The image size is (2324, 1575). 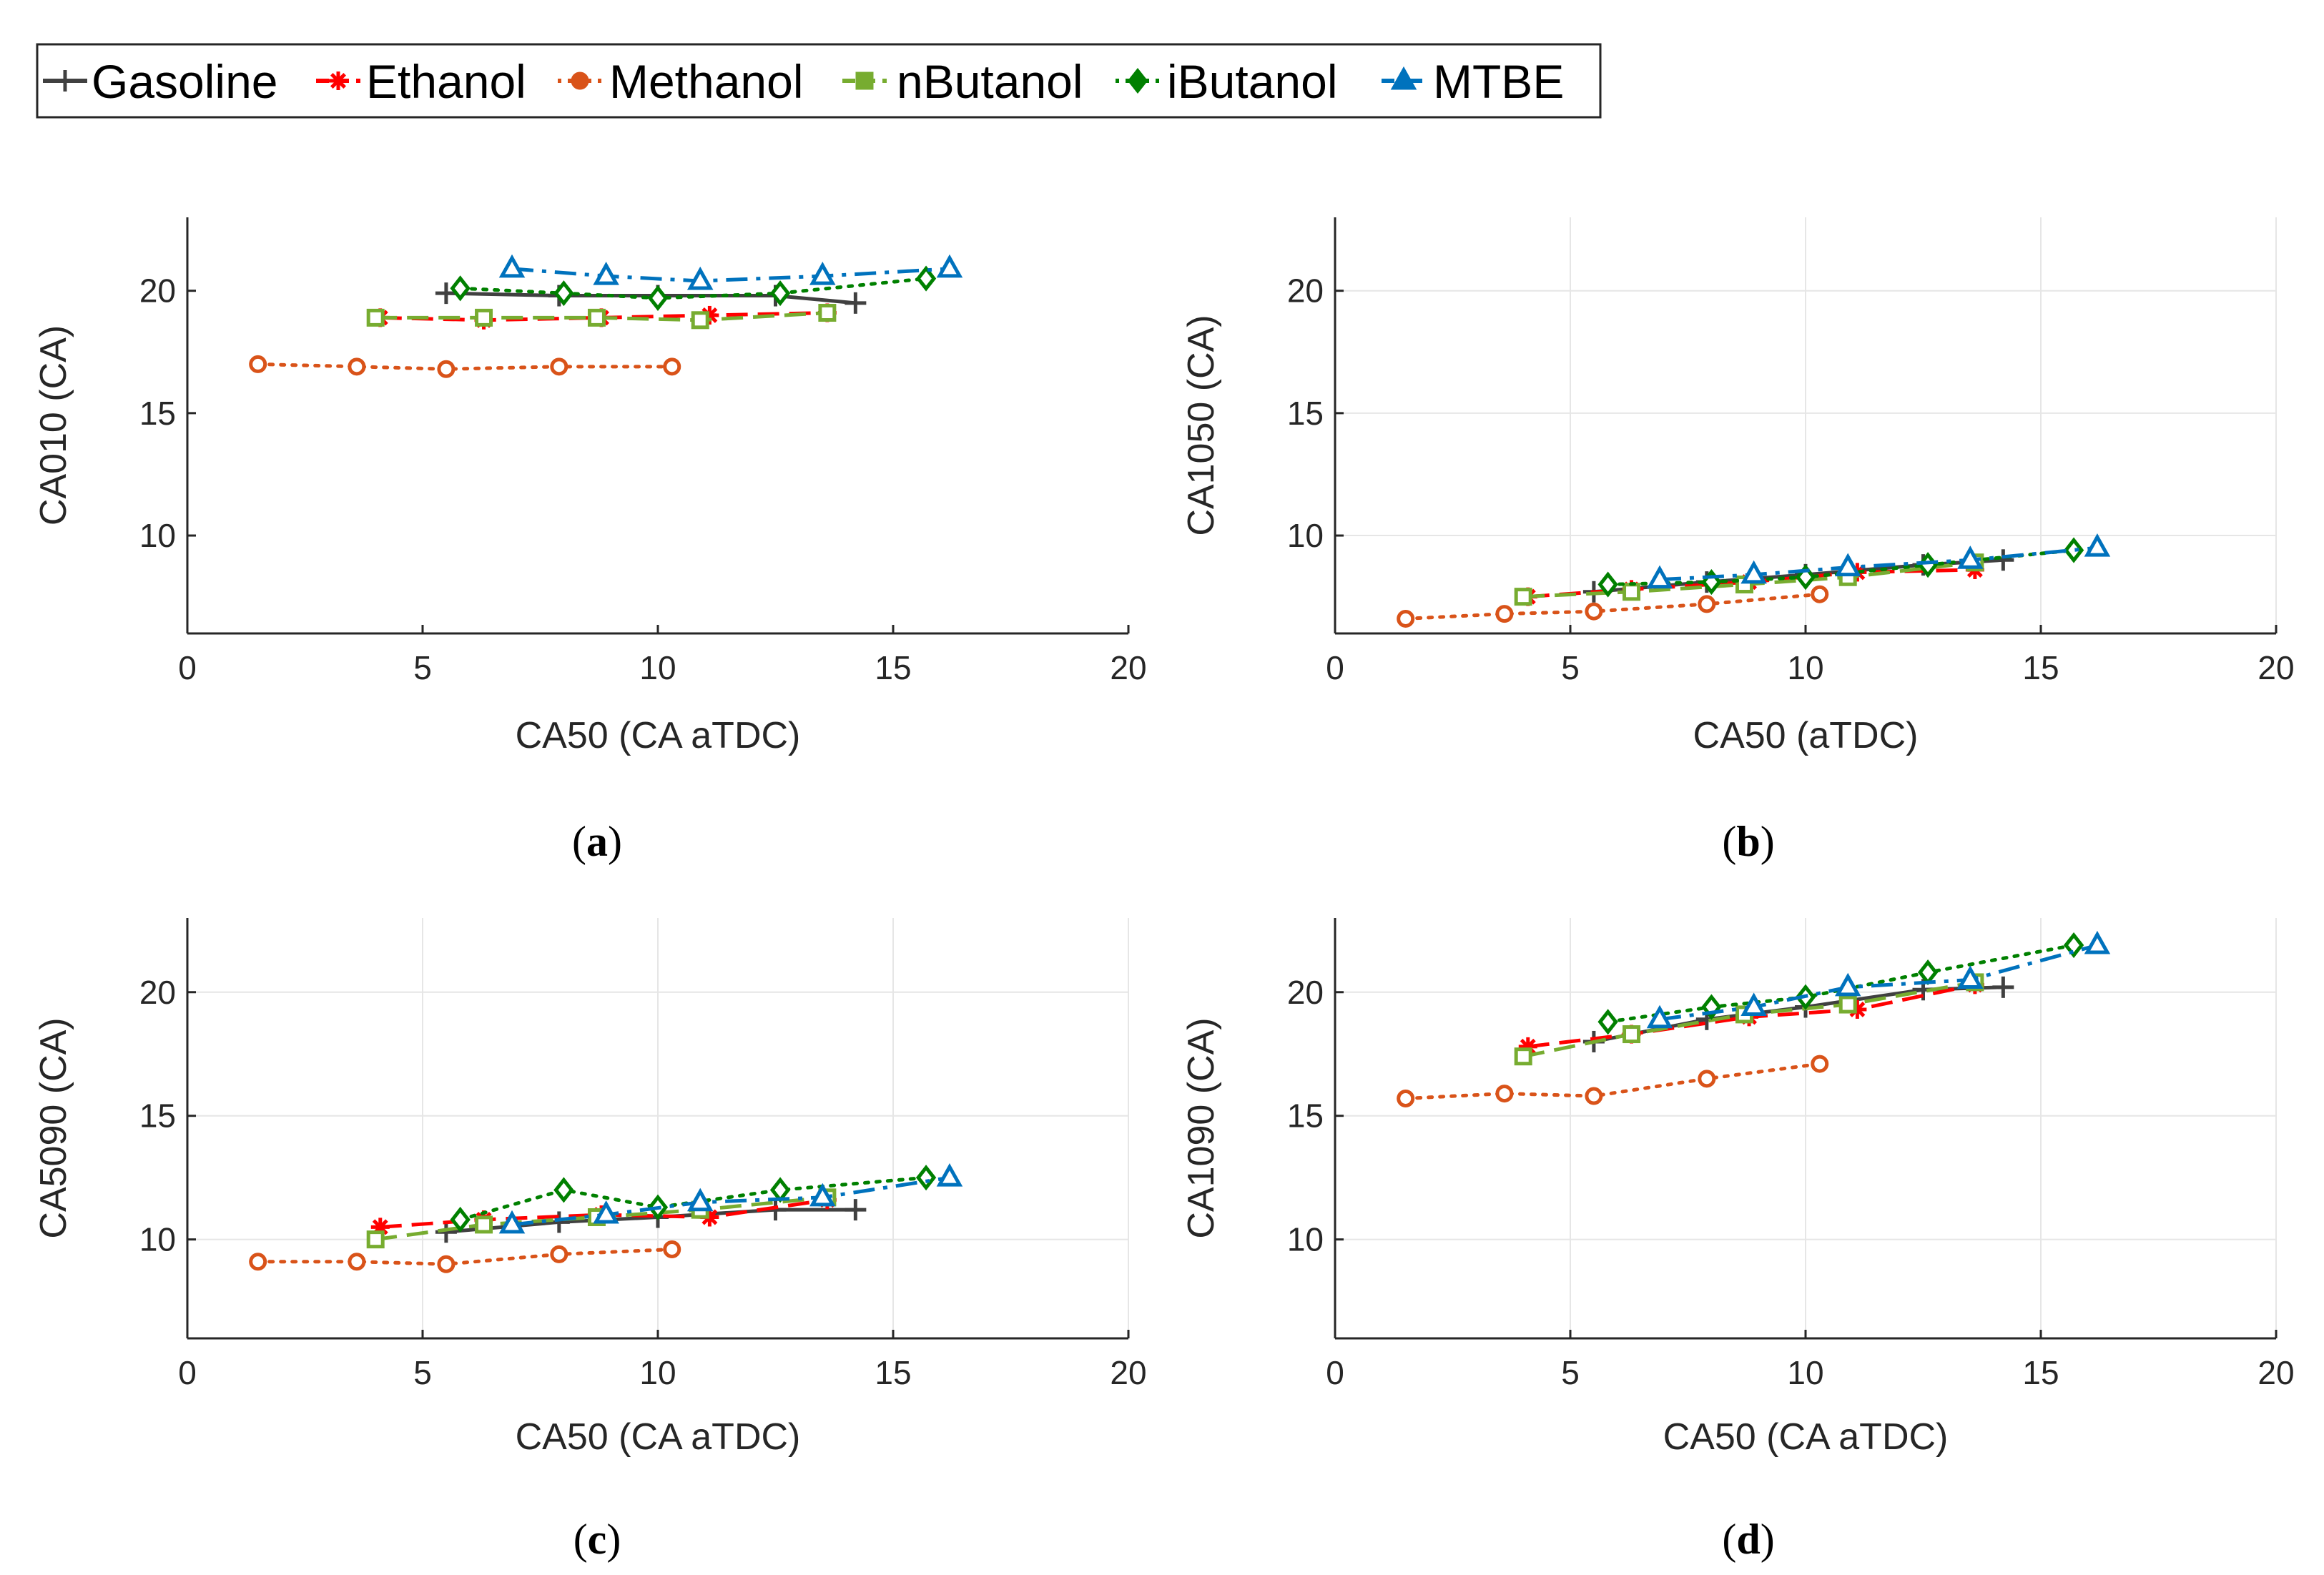 I want to click on x-tick-label: 5, so click(x=422, y=667).